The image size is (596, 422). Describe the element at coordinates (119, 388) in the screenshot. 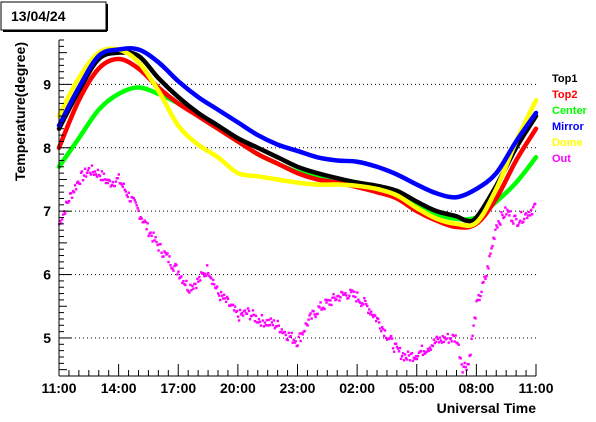

I see `x-tick-label: 14:00` at that location.